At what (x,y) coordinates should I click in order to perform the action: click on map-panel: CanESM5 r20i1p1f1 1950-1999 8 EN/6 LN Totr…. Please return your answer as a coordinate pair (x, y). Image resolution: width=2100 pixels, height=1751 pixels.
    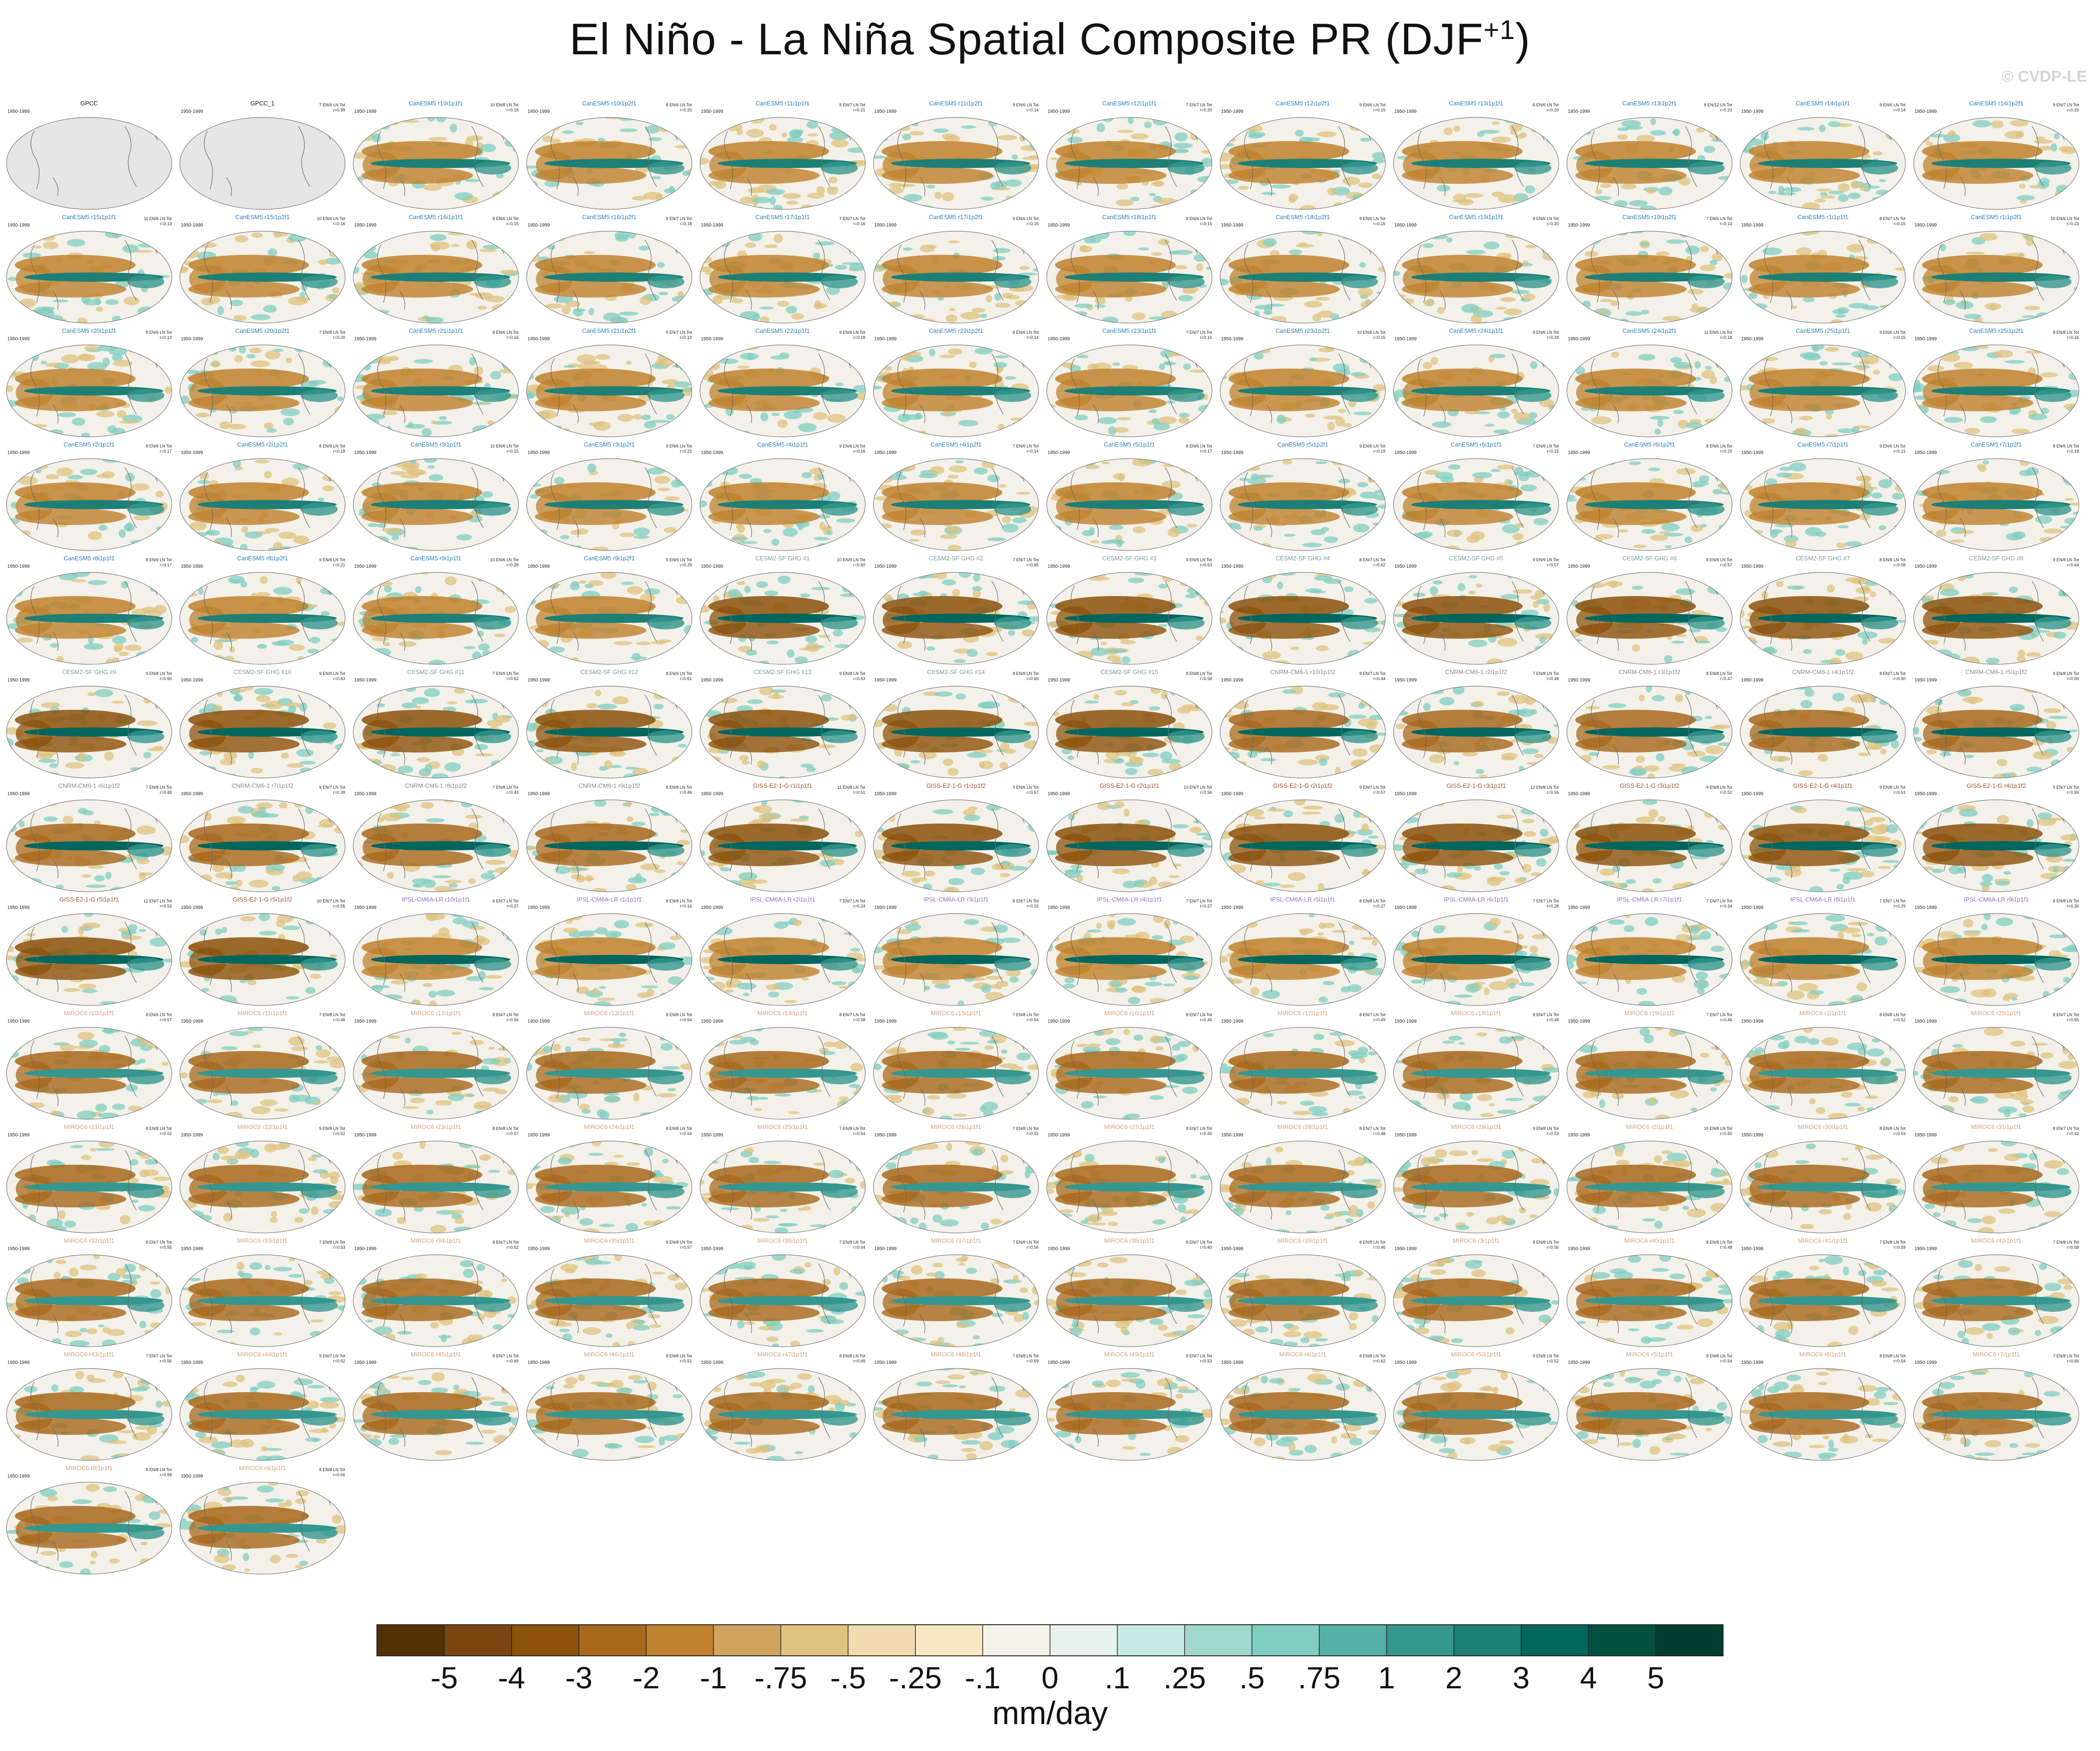
    Looking at the image, I should click on (89, 382).